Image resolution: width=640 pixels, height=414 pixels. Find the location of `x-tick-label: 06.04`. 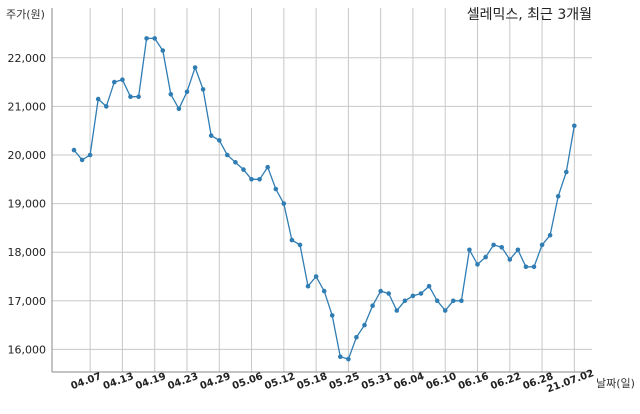

x-tick-label: 06.04 is located at coordinates (409, 381).